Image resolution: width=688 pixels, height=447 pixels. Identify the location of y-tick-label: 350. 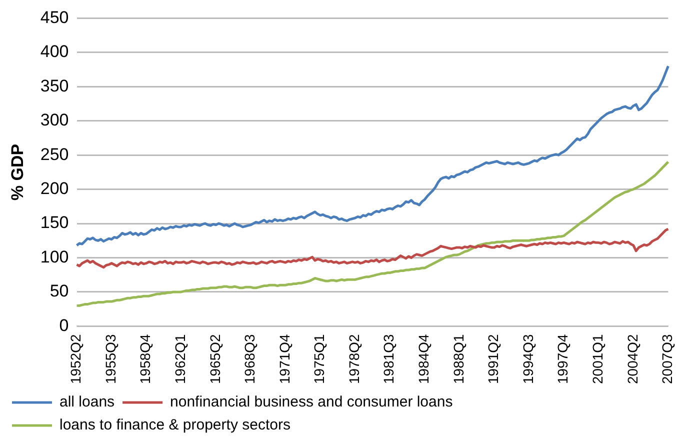
(54, 86).